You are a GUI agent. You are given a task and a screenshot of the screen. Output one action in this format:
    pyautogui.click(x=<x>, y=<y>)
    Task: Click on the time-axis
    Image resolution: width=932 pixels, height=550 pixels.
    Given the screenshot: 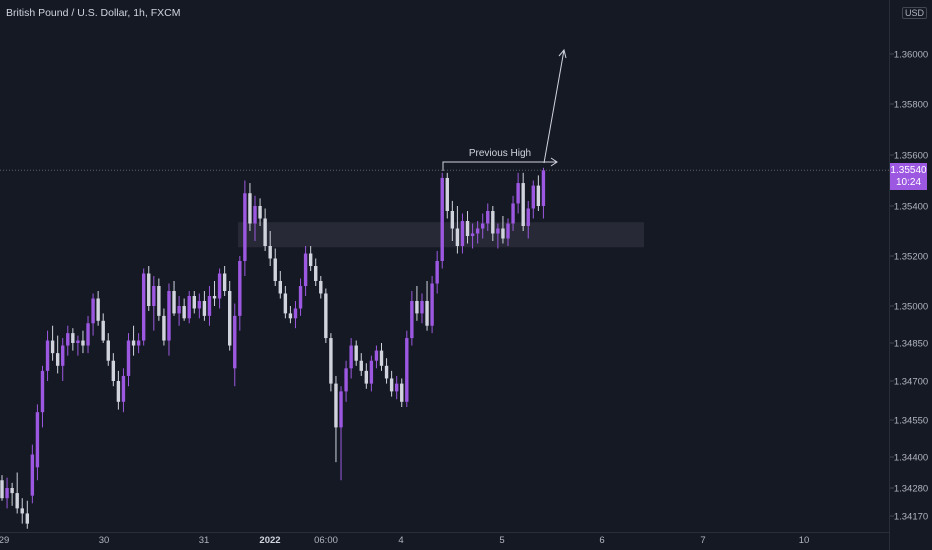 What is the action you would take?
    pyautogui.click(x=445, y=541)
    